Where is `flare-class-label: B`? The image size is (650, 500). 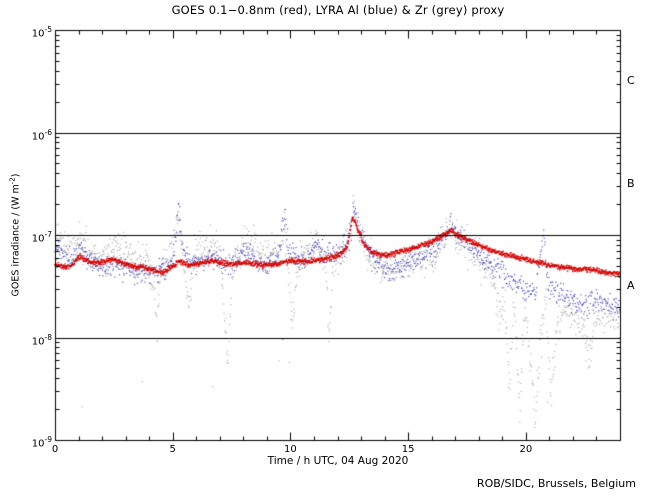 flare-class-label: B is located at coordinates (631, 183).